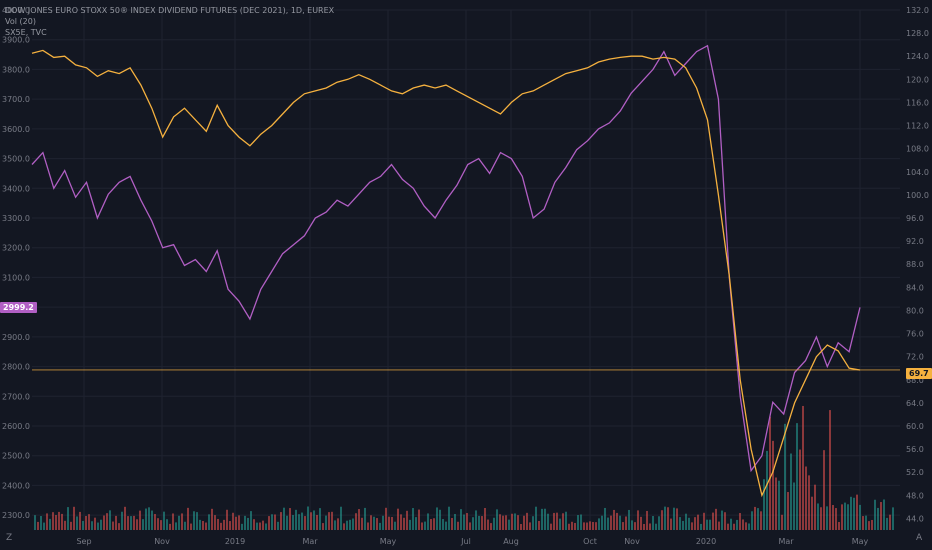  Describe the element at coordinates (511, 541) in the screenshot. I see `x-axis-tick: Aug` at that location.